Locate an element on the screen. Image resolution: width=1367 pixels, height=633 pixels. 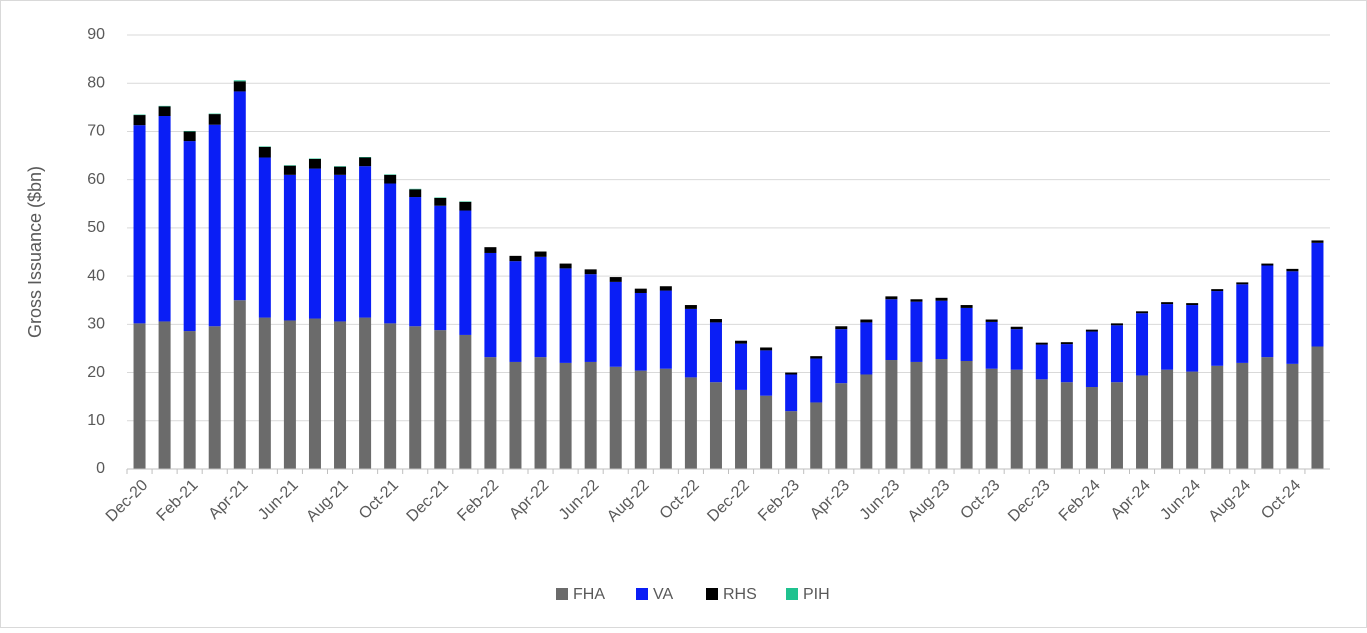
y-axis-label: Gross Issuance ($bn) is located at coordinates (35, 252).